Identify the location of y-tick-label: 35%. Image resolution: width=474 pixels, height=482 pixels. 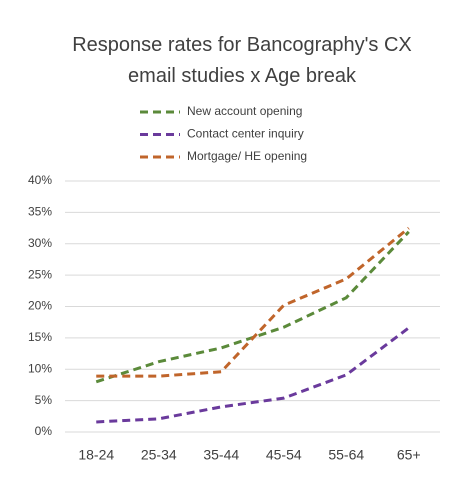
(40, 212).